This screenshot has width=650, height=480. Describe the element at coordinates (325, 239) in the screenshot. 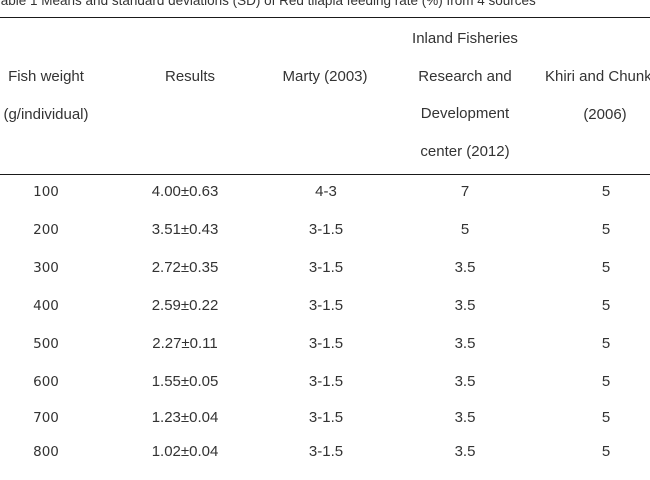

I see `table-row: 200 3.51±0.43 3-1.5 5 5` at that location.